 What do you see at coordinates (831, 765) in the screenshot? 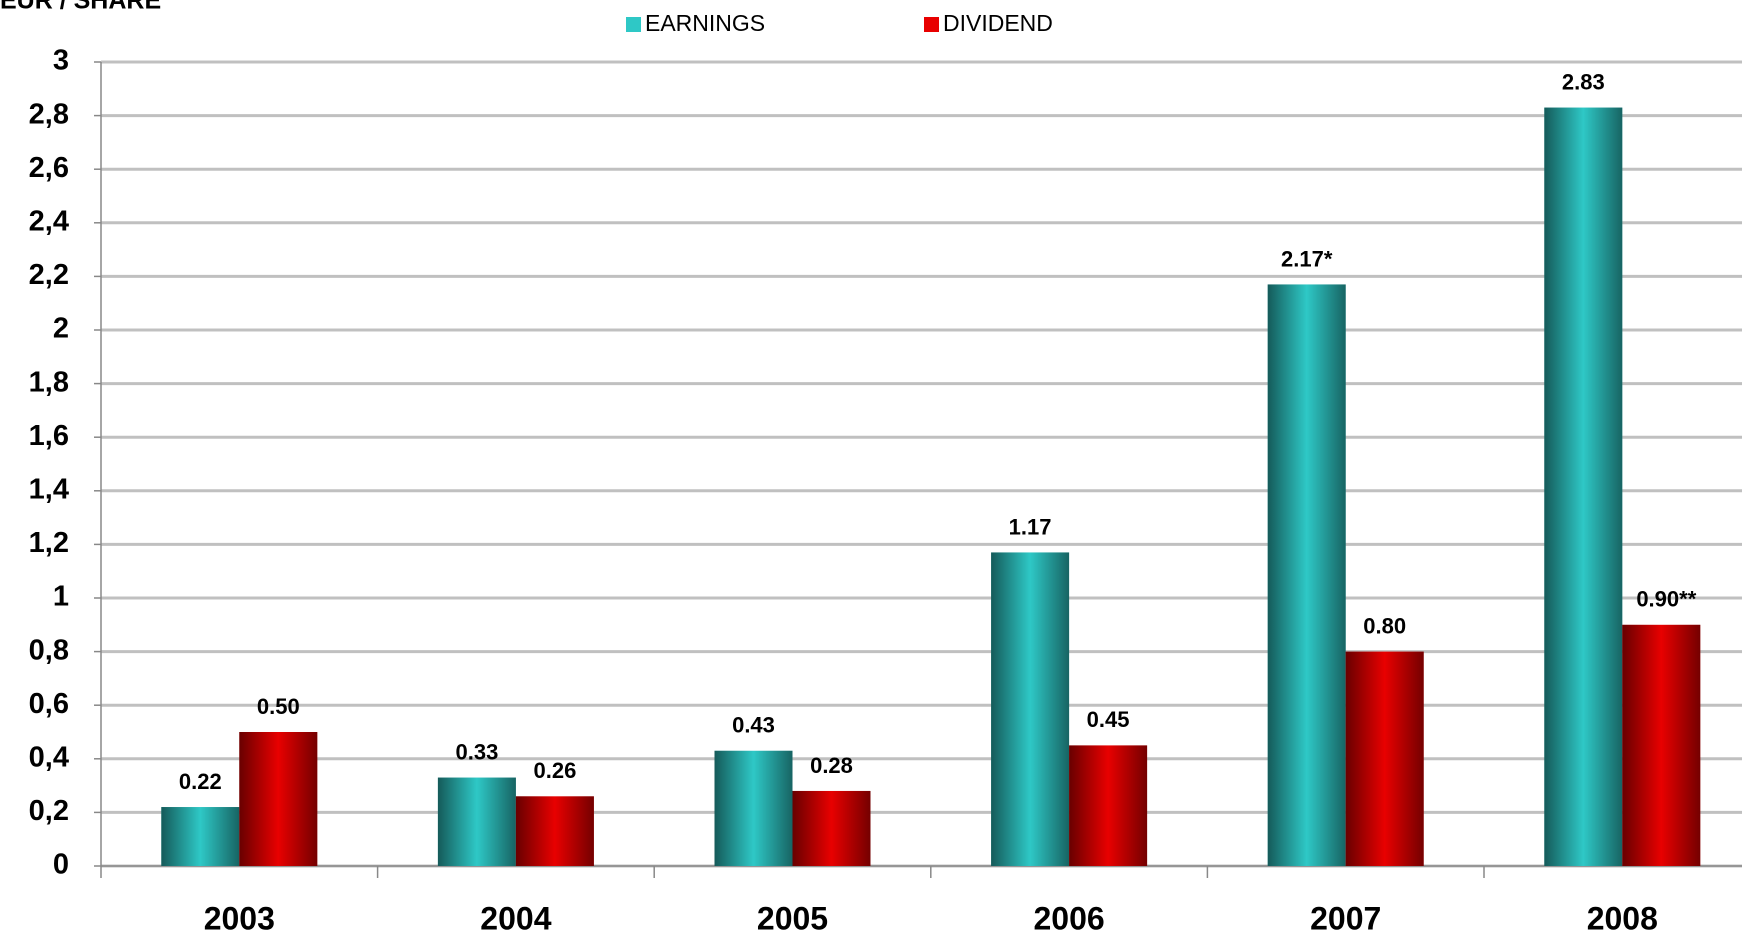
I see `value-label: 0.28` at bounding box center [831, 765].